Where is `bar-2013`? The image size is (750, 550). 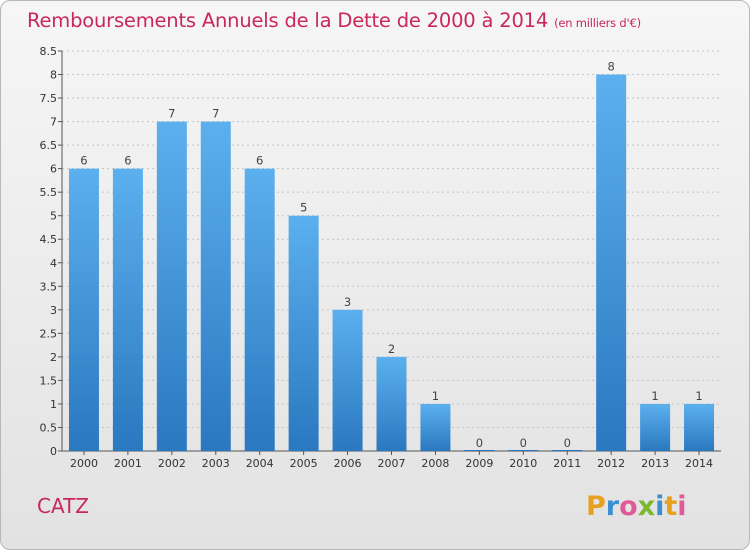
bar-2013 is located at coordinates (655, 427).